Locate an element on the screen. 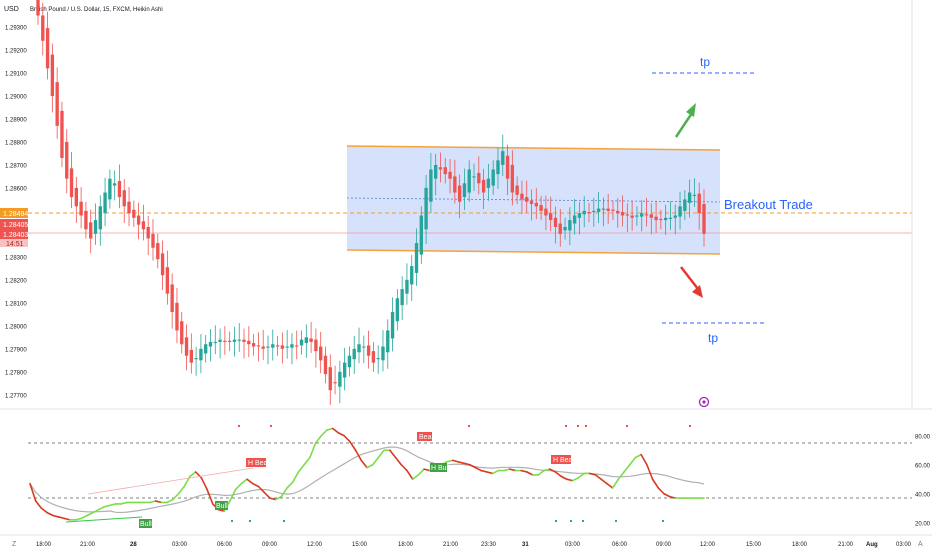  tp-upper-label: tp is located at coordinates (705, 62).